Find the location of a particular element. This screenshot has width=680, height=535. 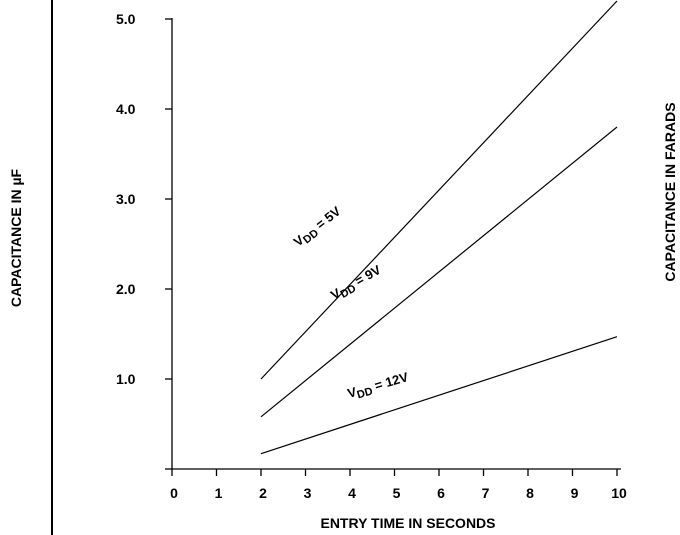

y-axis-title-right: CAPACITANCE IN FARADS is located at coordinates (670, 191).